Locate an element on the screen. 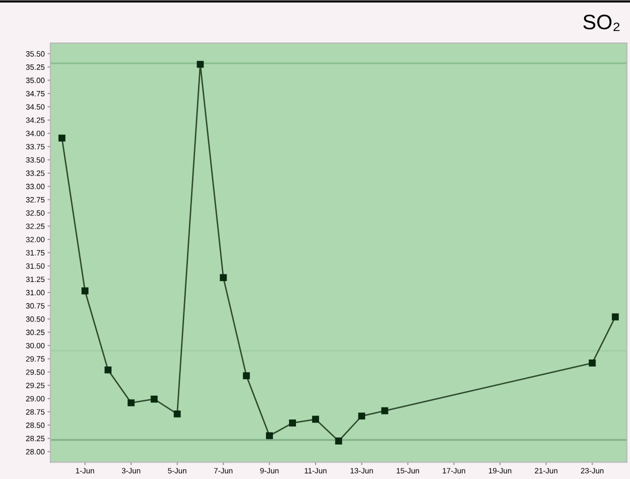  chart-title: SO₂ is located at coordinates (601, 22).